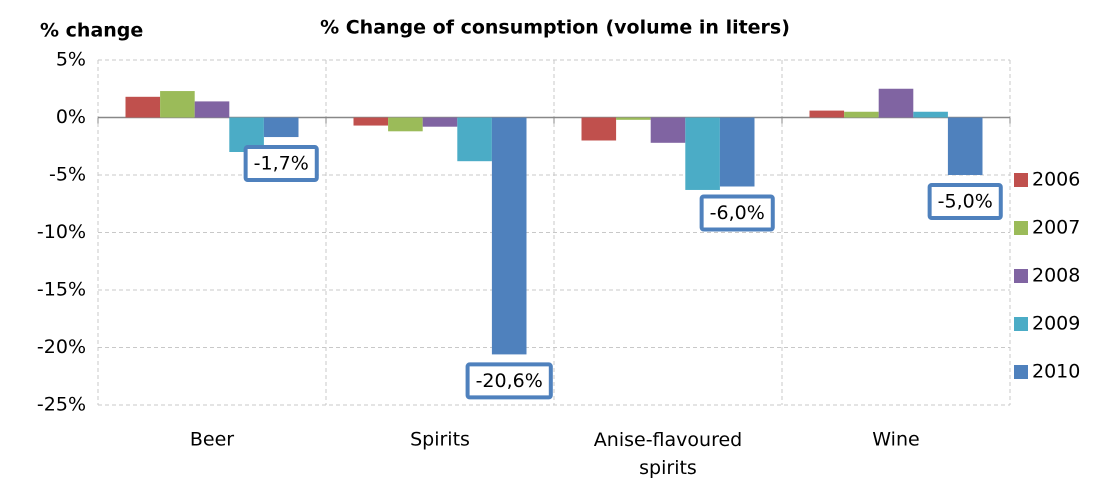  I want to click on data-label: -20,6%, so click(509, 381).